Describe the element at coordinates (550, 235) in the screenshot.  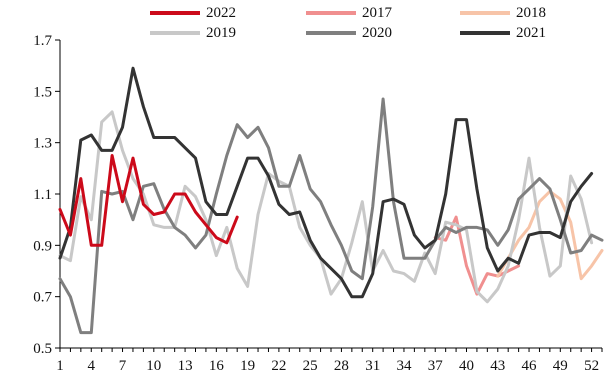
I see `series-line-2018` at that location.